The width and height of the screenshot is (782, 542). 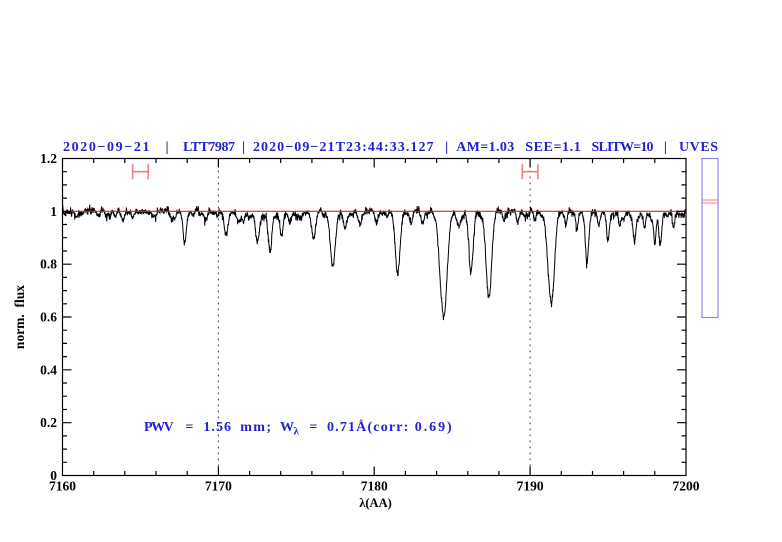 I want to click on svg-text: 1, so click(x=53, y=211).